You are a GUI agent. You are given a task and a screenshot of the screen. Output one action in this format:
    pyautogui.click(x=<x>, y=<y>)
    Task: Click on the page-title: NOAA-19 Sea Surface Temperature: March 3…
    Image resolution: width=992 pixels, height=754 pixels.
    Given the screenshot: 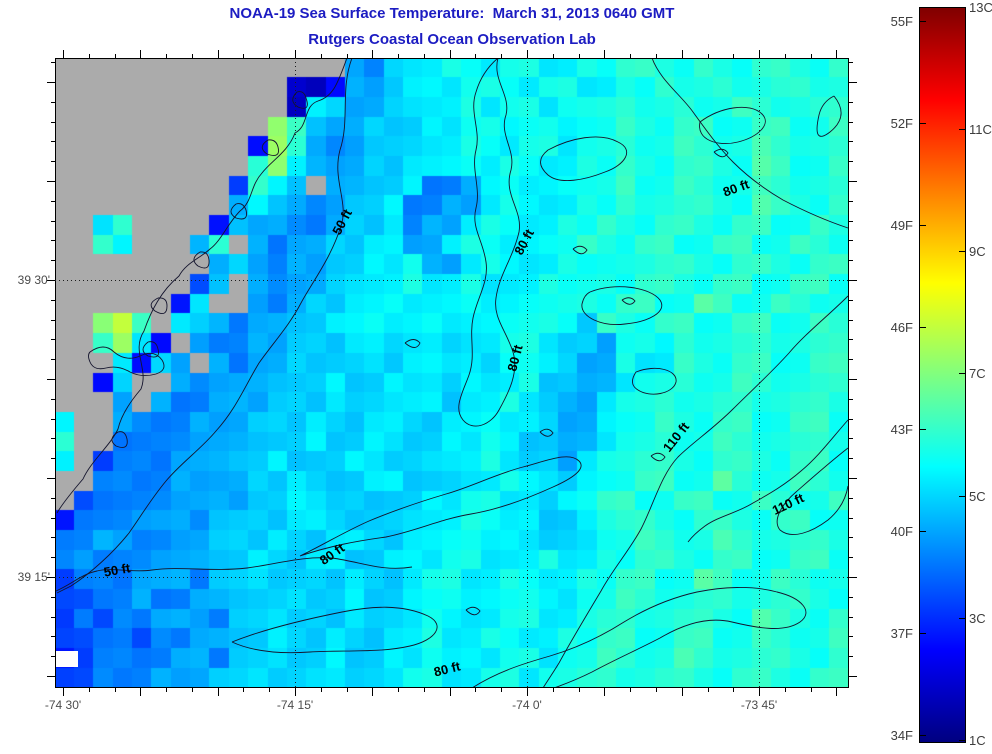 What is the action you would take?
    pyautogui.click(x=452, y=13)
    